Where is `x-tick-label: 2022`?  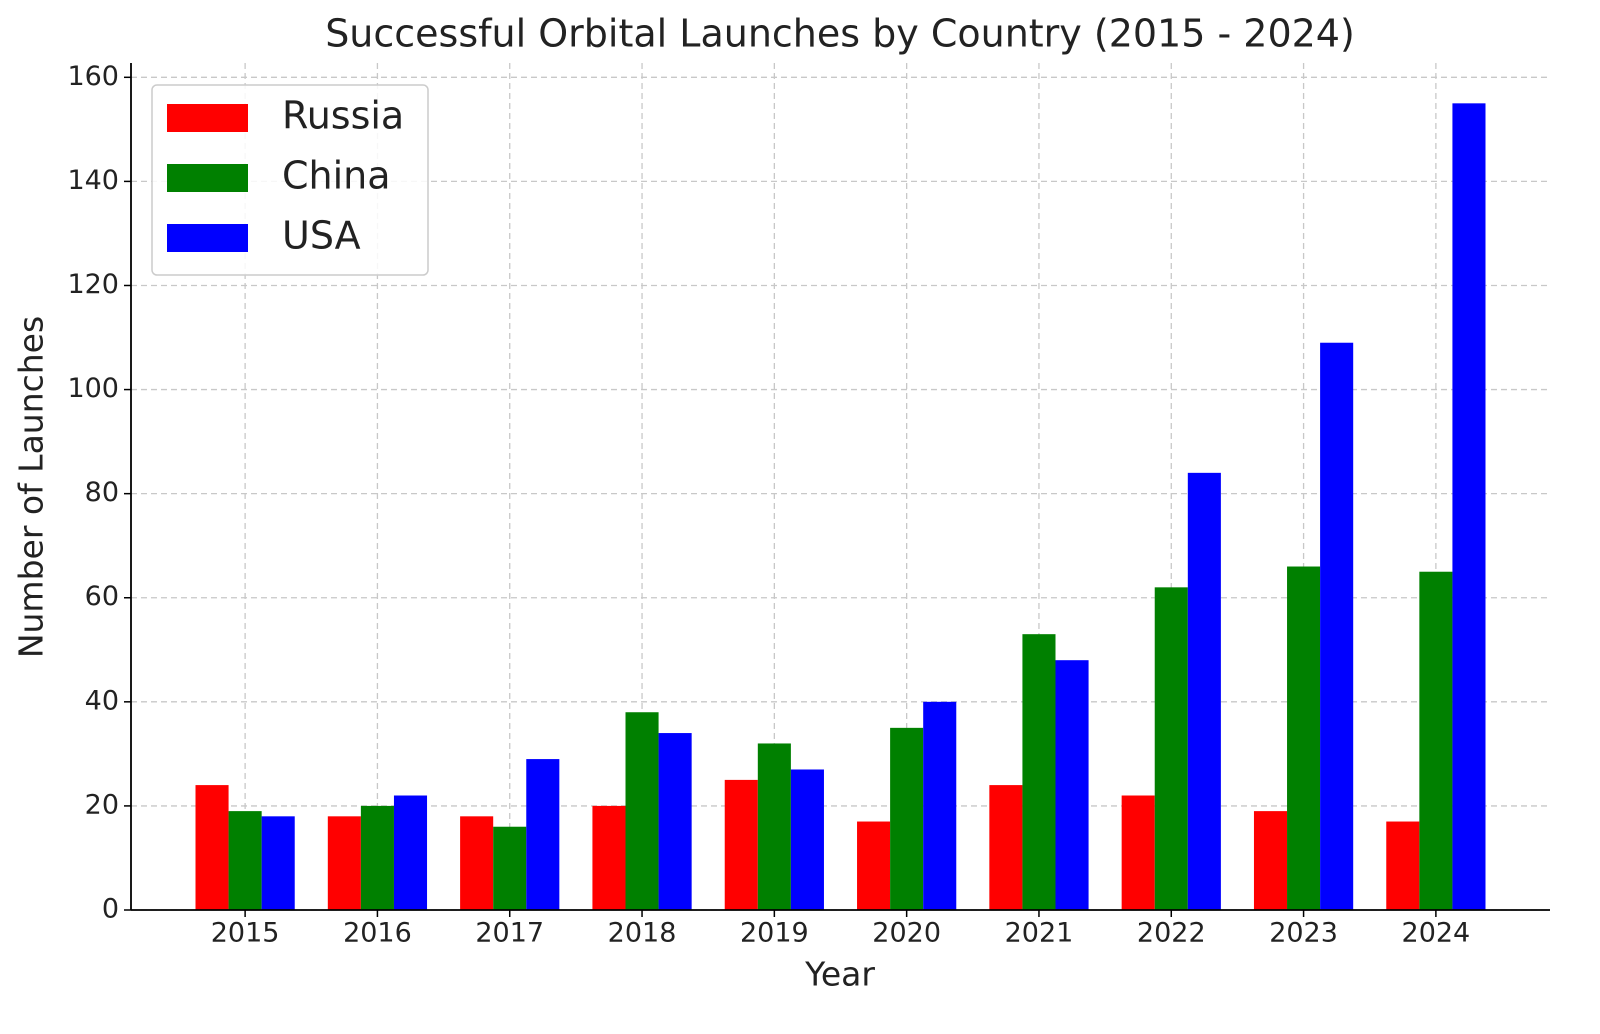
x-tick-label: 2022 is located at coordinates (1171, 933).